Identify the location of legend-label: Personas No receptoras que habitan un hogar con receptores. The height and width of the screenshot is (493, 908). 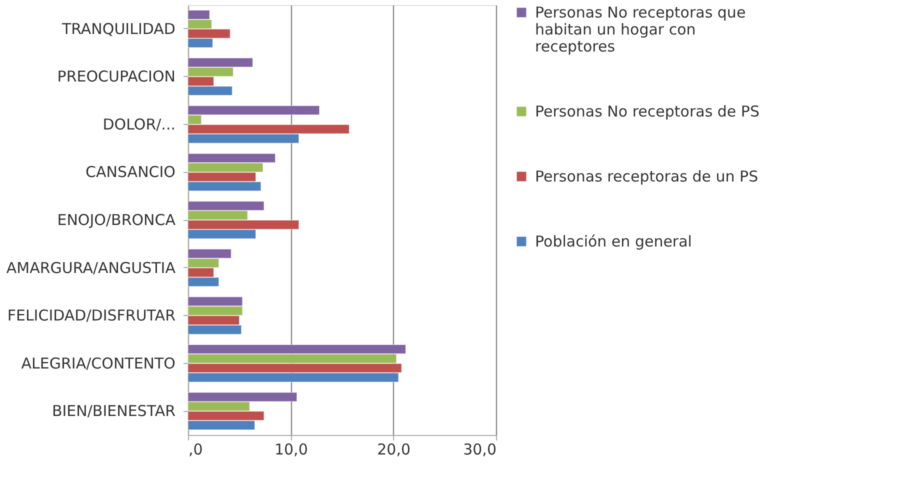
(640, 30).